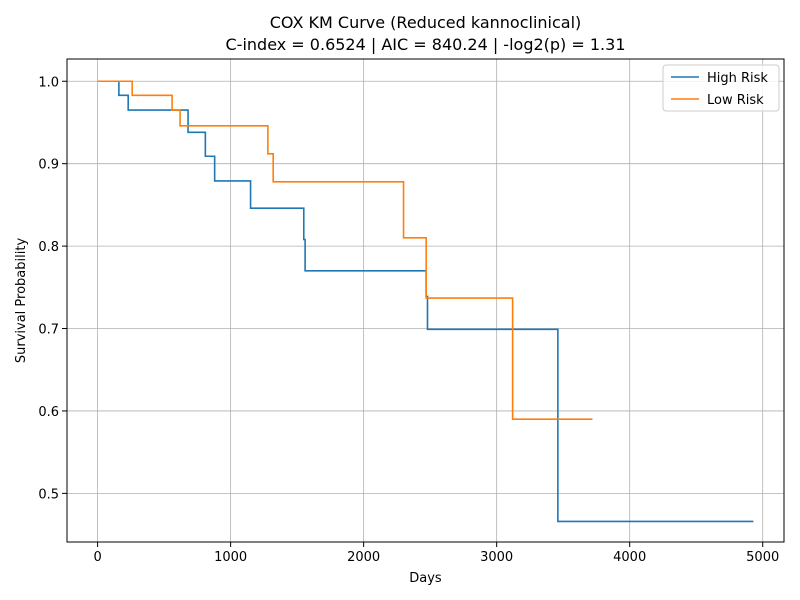 This screenshot has height=600, width=800. What do you see at coordinates (735, 100) in the screenshot?
I see `legend-label-low-risk: Low Risk` at bounding box center [735, 100].